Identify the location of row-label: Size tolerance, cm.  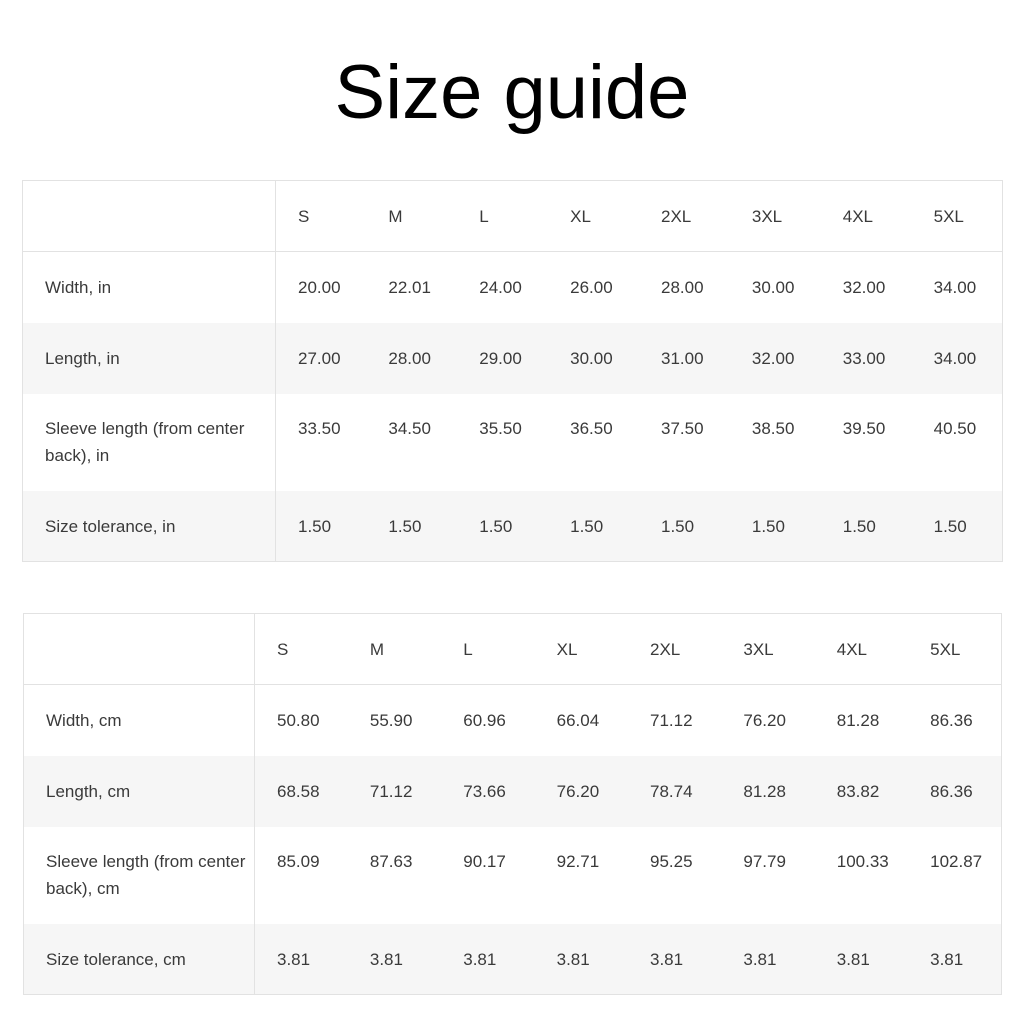
(139, 959).